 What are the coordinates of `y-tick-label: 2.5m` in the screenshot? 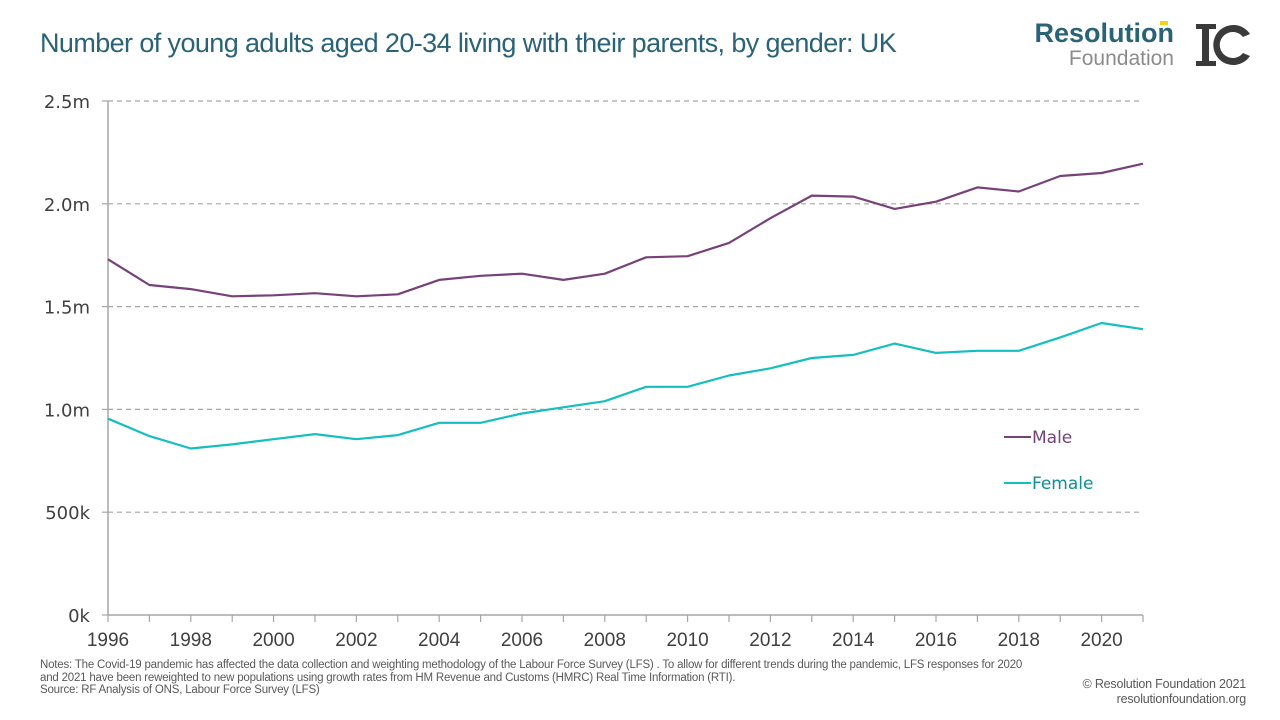 It's located at (67, 102).